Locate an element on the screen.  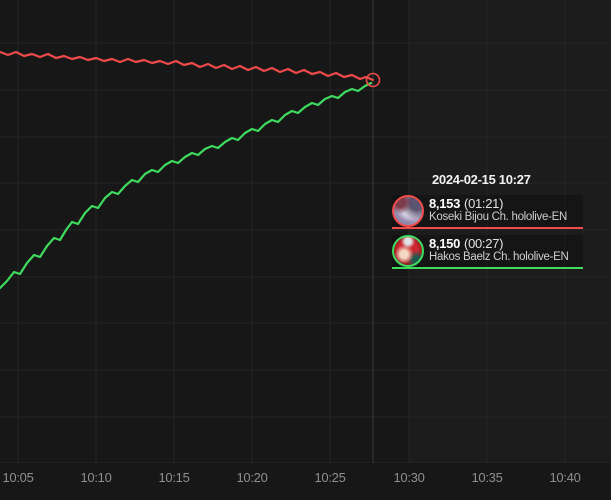
tooltip-timestamp: 2024-02-15 10:27 is located at coordinates (481, 179).